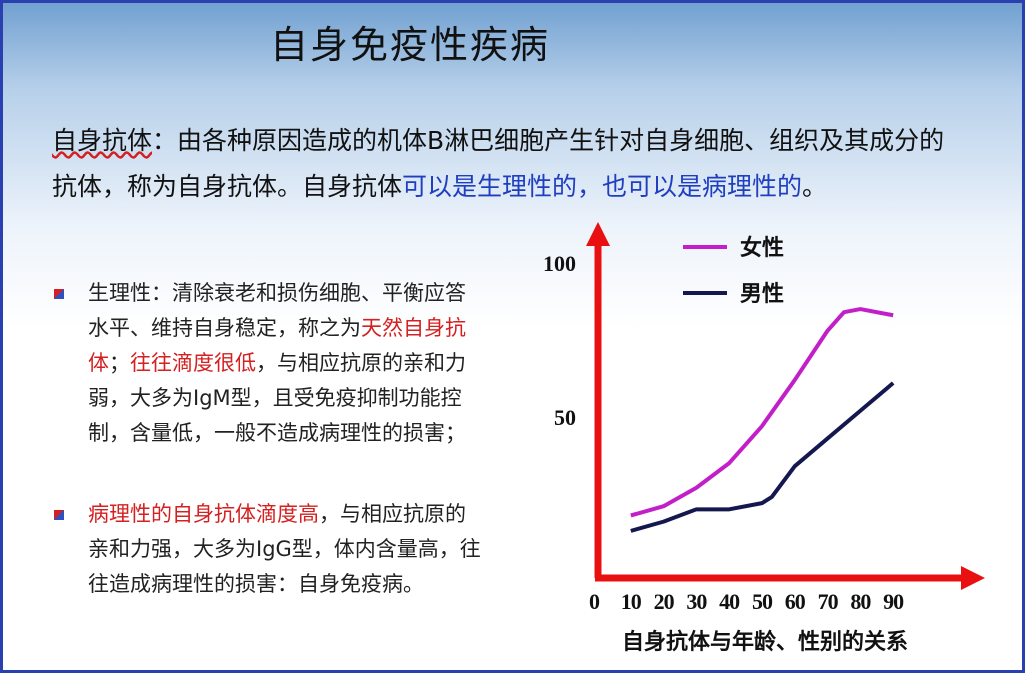 The image size is (1025, 673). Describe the element at coordinates (410, 45) in the screenshot. I see `slide-title: 自身免疫性疾病` at that location.